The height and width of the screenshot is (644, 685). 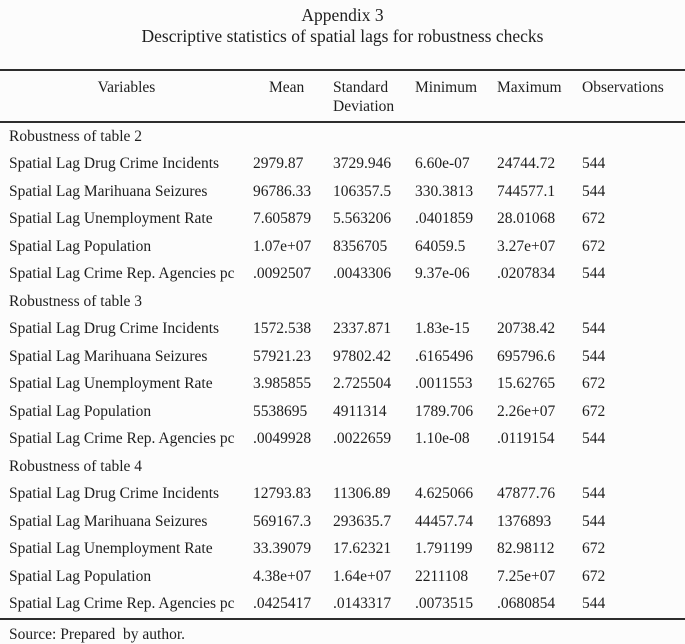 What do you see at coordinates (526, 246) in the screenshot?
I see `cell-max: 3.27e+07` at bounding box center [526, 246].